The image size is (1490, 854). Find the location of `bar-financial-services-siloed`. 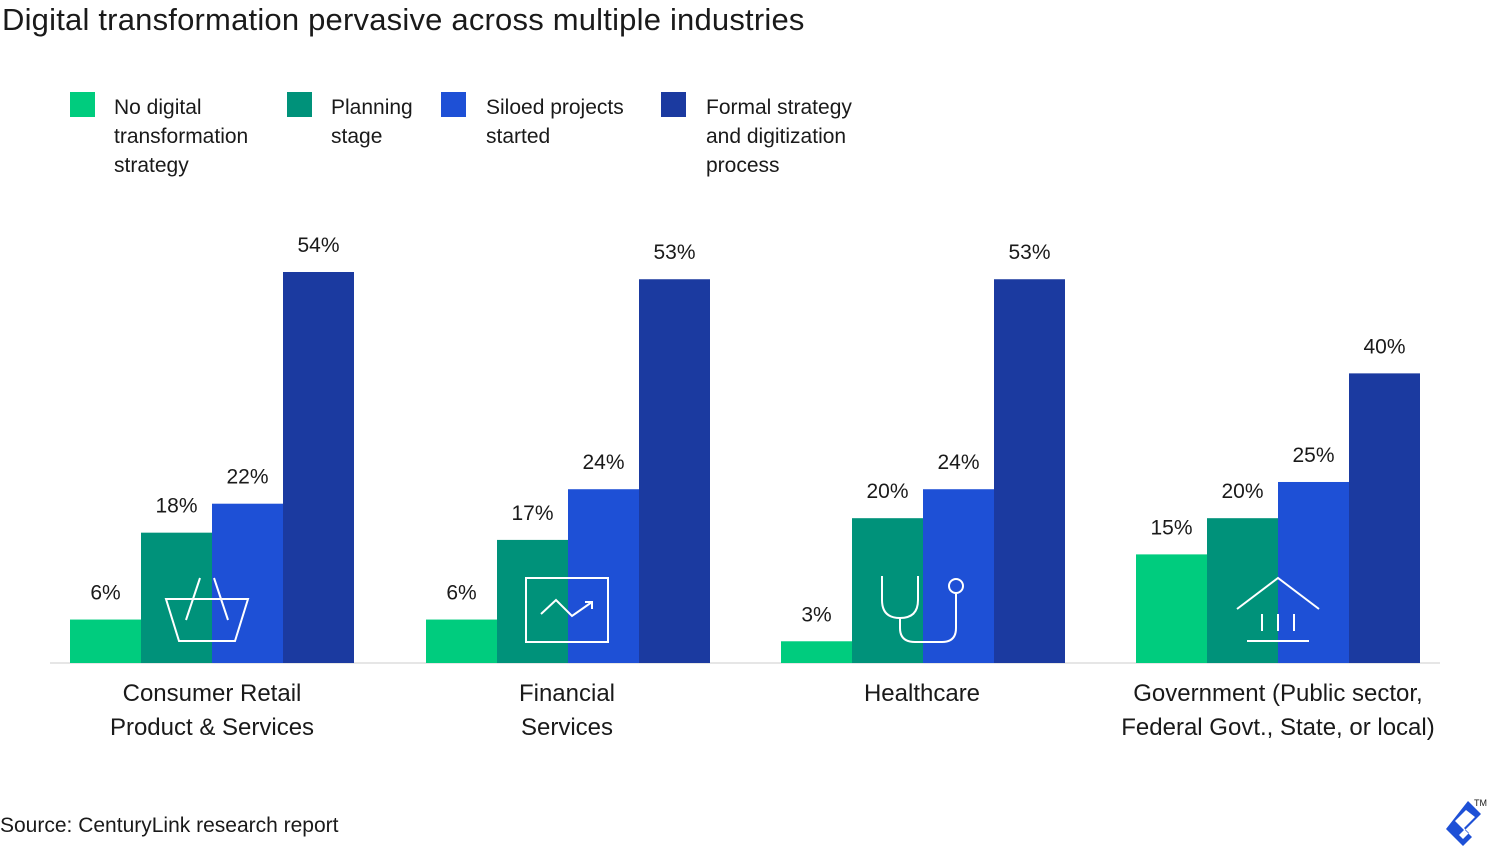

bar-financial-services-siloed is located at coordinates (603, 576).